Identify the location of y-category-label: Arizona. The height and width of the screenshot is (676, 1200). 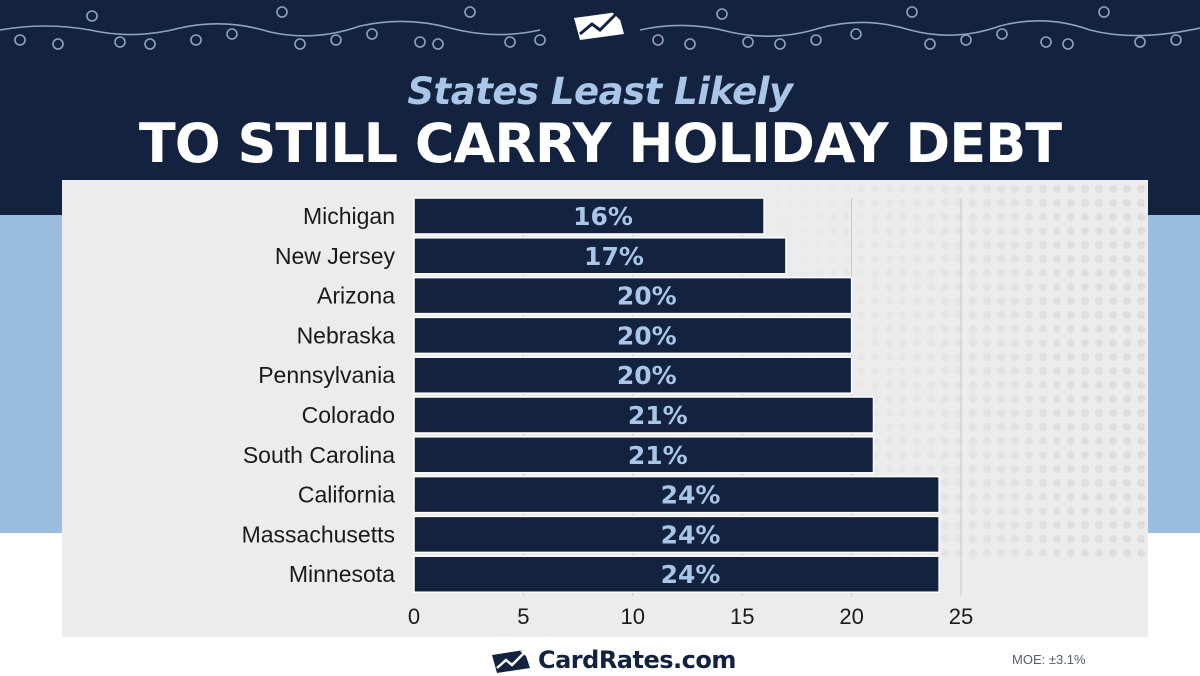
(356, 296).